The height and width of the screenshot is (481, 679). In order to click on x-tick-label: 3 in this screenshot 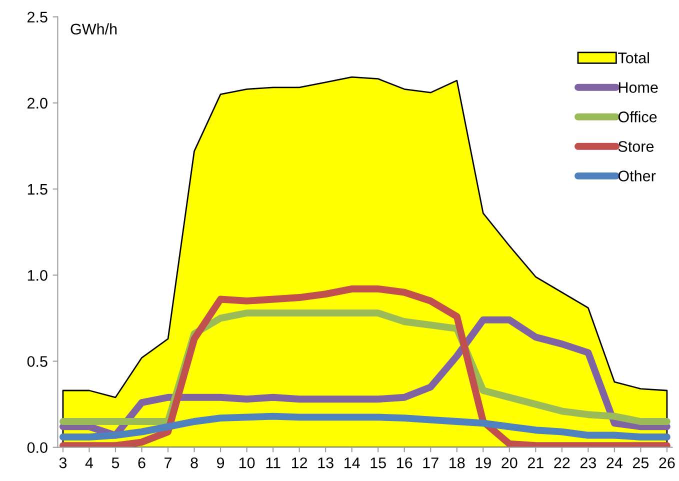, I will do `click(63, 462)`.